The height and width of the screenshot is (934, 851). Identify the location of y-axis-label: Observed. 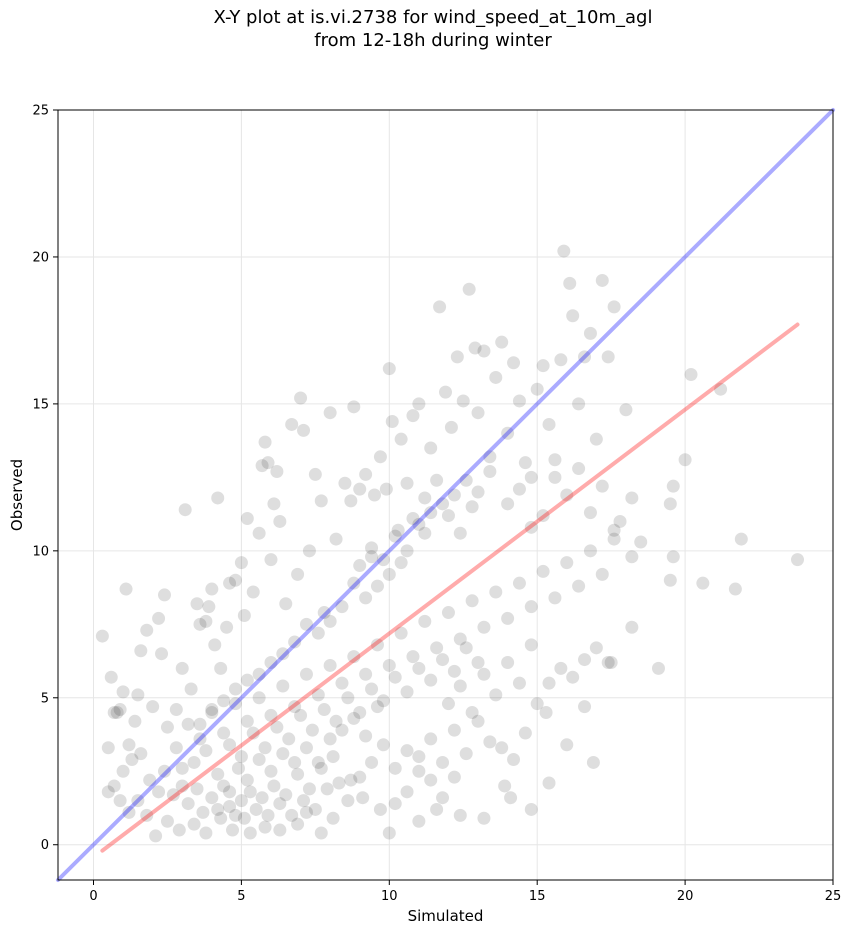
(17, 495).